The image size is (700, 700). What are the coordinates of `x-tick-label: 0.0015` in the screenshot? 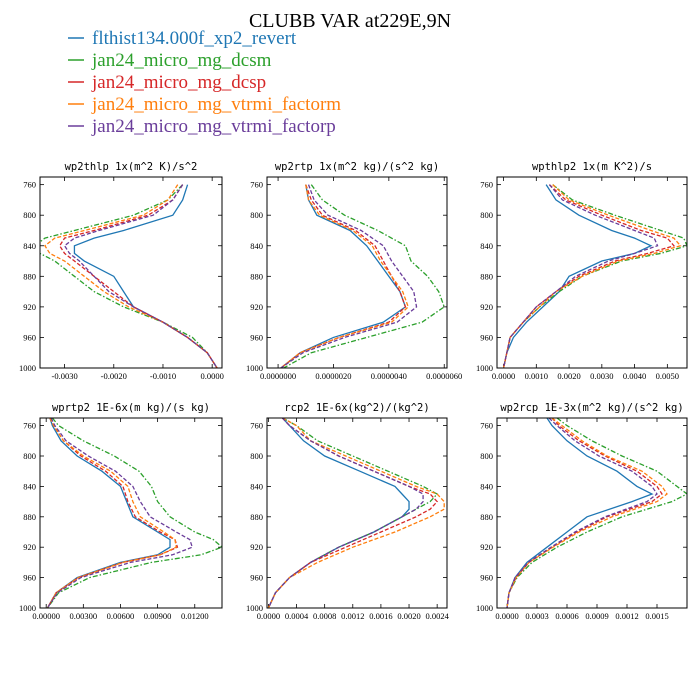 It's located at (656, 616).